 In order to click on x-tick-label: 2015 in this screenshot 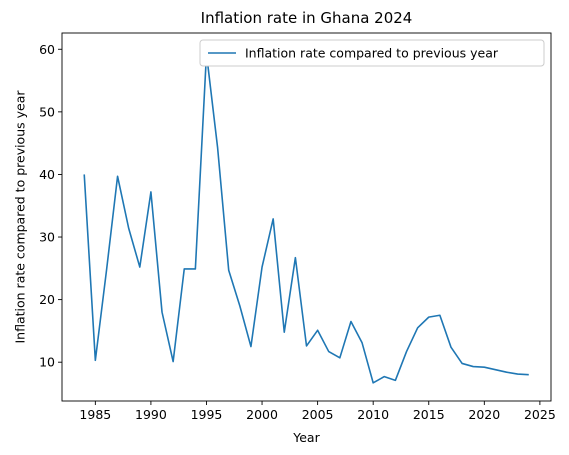, I will do `click(429, 414)`.